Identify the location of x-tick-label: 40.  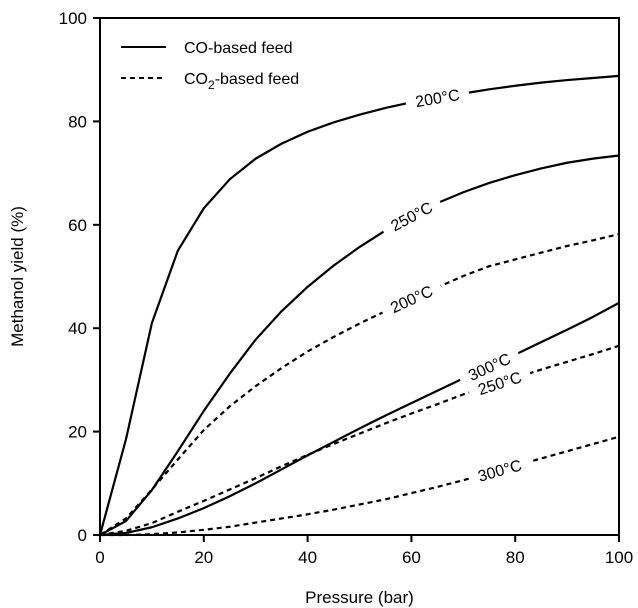
(307, 557).